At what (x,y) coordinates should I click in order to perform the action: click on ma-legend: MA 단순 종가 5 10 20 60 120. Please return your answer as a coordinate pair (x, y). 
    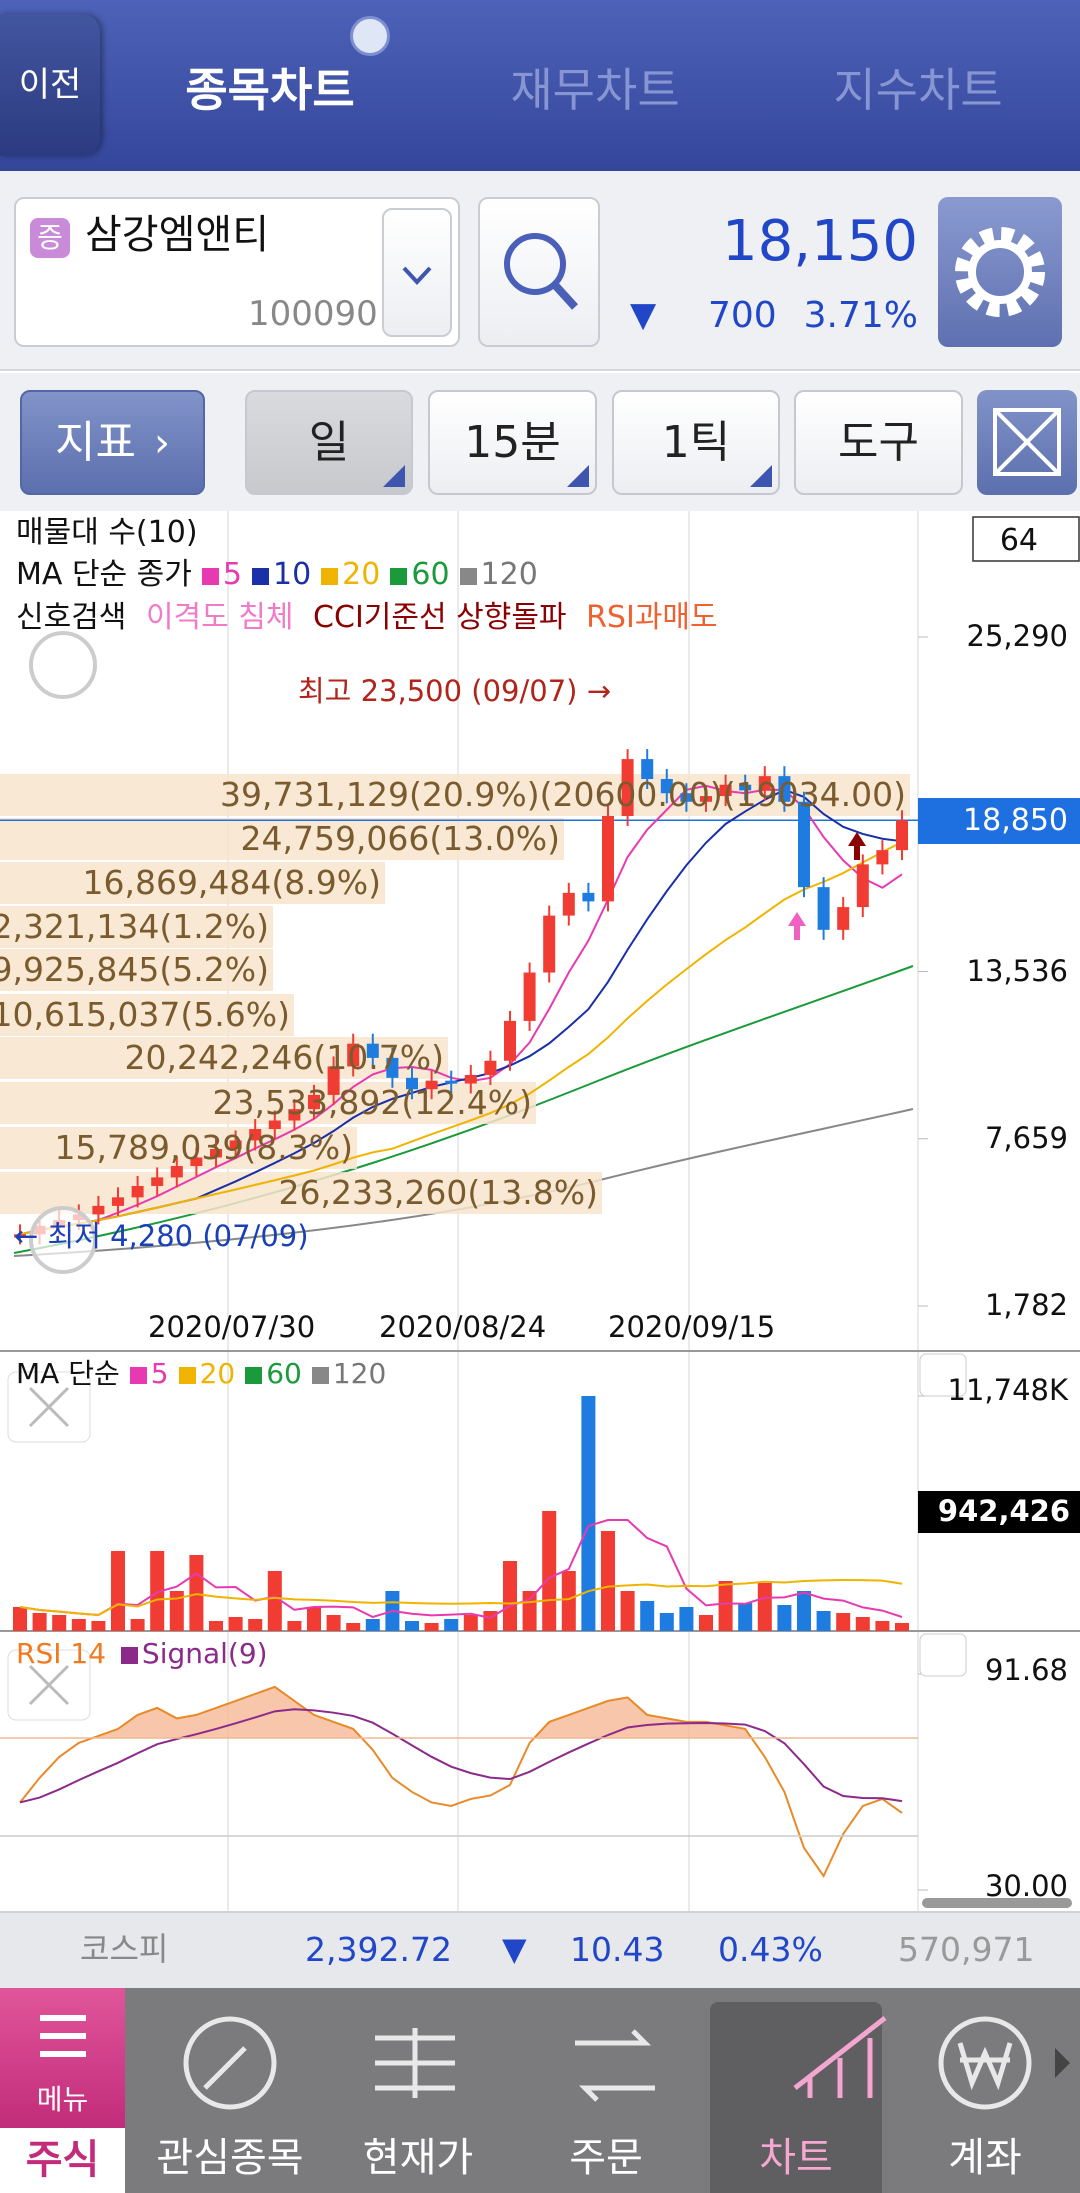
    Looking at the image, I should click on (277, 575).